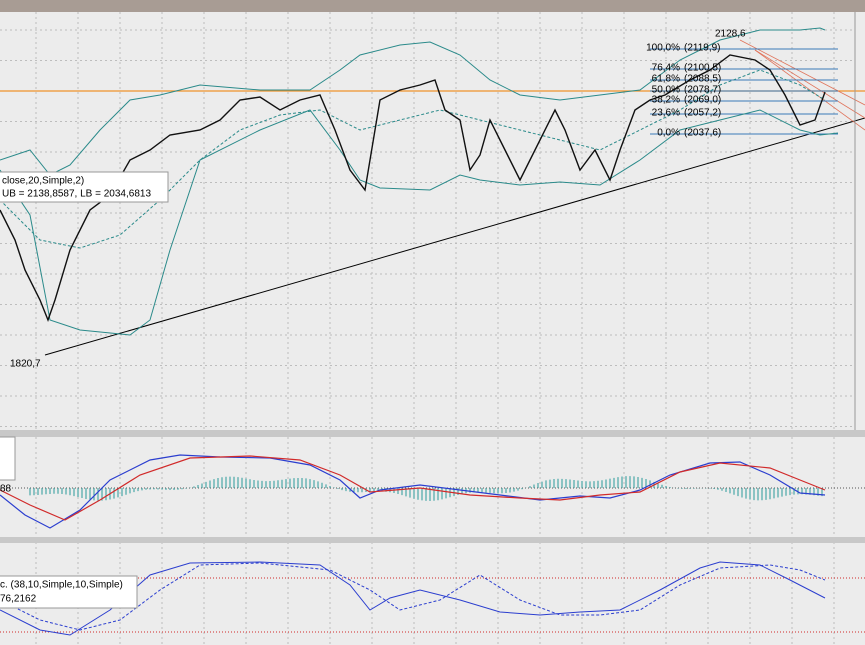 Image resolution: width=865 pixels, height=645 pixels. What do you see at coordinates (730, 34) in the screenshot?
I see `high-label: 2128,6` at bounding box center [730, 34].